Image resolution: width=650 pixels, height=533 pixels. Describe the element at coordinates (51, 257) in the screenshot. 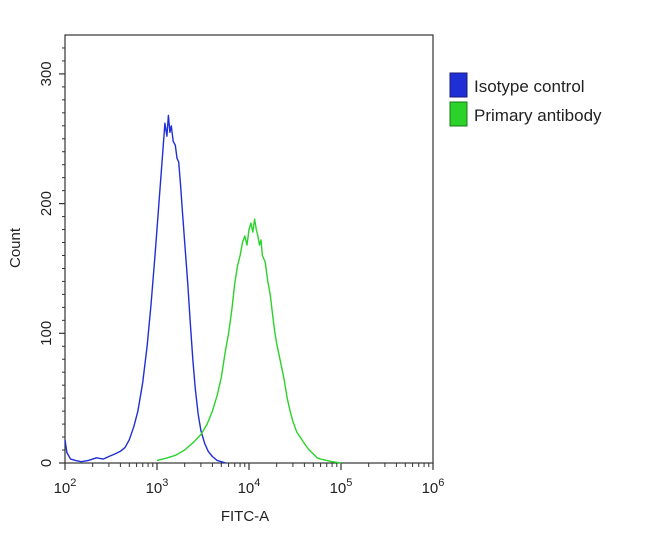

I see `y-axis: 0 100 200 300` at that location.